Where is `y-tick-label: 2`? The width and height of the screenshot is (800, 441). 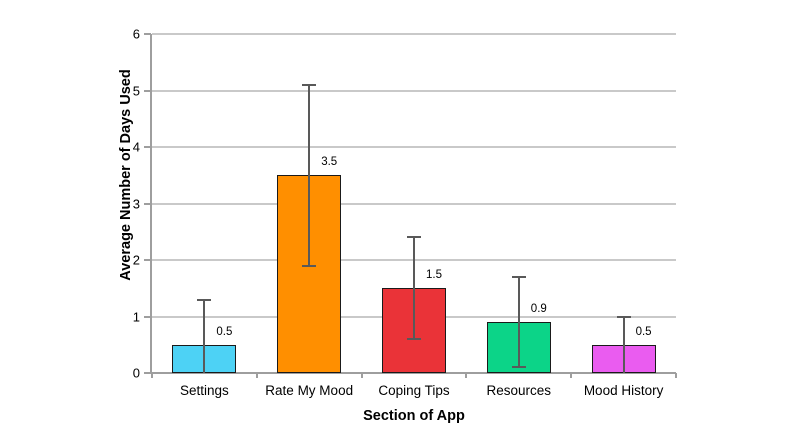
y-tick-label: 2 is located at coordinates (136, 260).